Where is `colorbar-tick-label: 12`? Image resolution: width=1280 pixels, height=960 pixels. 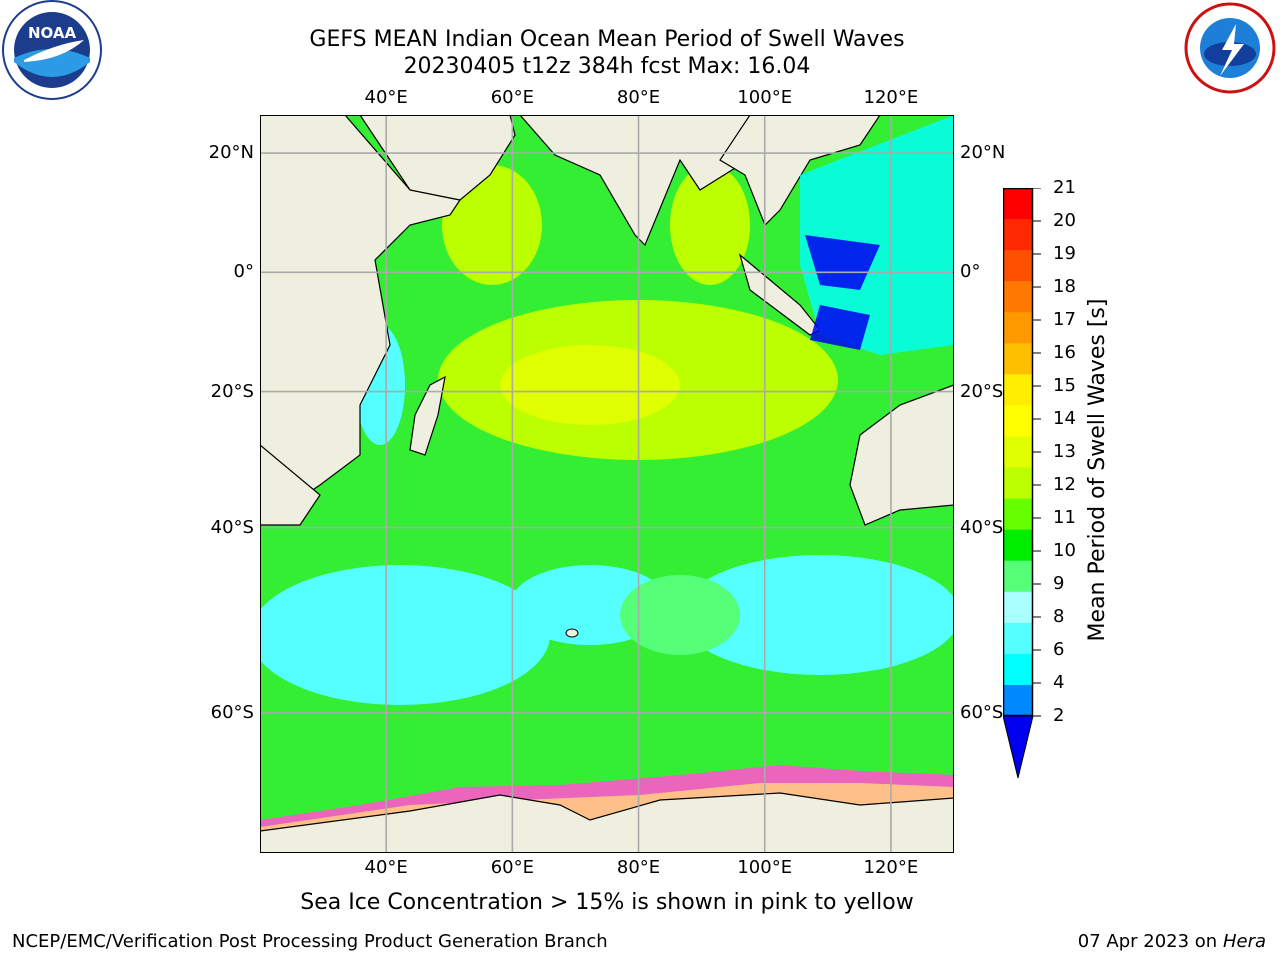 colorbar-tick-label: 12 is located at coordinates (1064, 484).